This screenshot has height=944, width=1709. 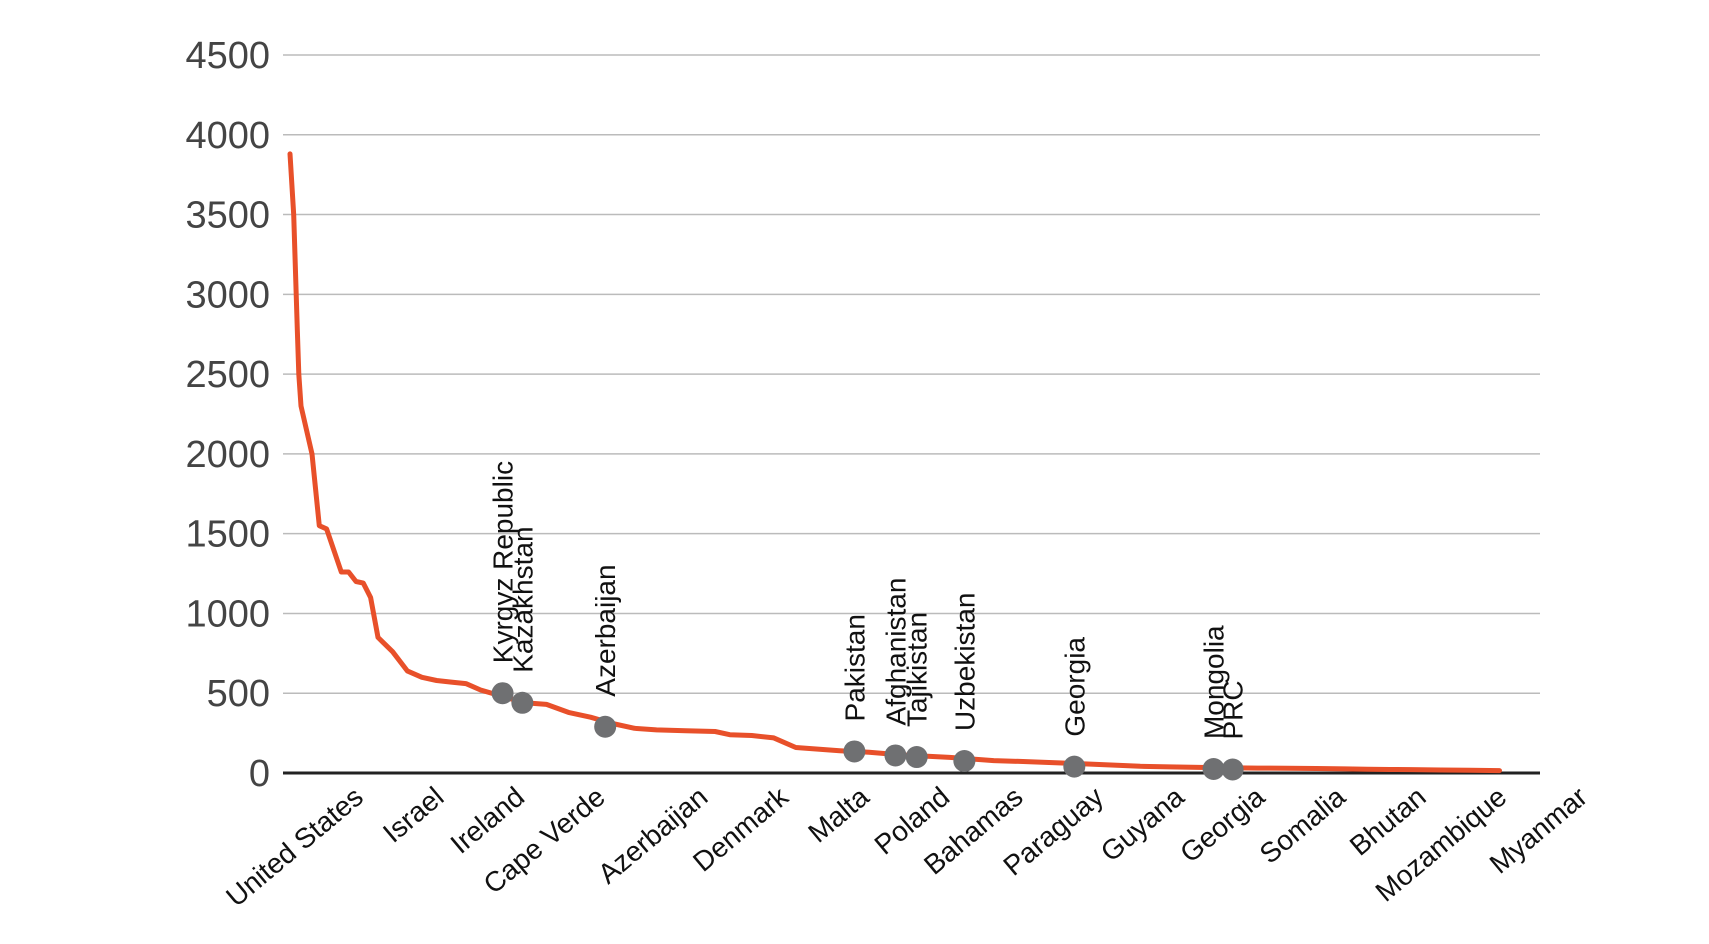 What do you see at coordinates (522, 599) in the screenshot?
I see `highlight-label: Kazakhstan` at bounding box center [522, 599].